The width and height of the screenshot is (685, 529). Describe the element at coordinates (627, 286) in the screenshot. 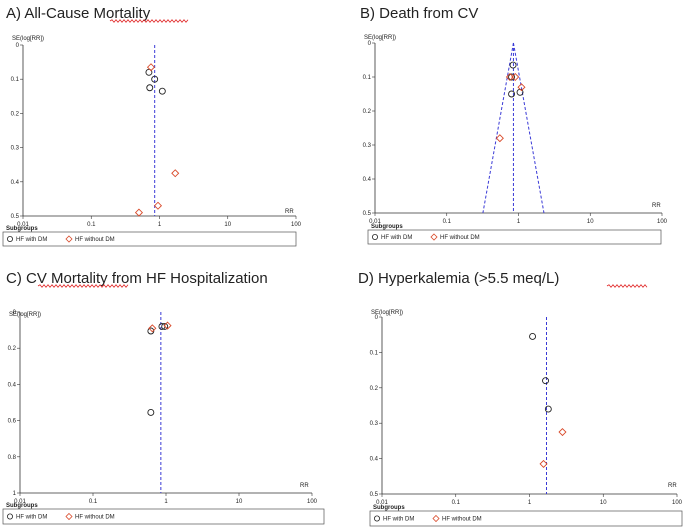

I see `spellcheck-underline` at that location.